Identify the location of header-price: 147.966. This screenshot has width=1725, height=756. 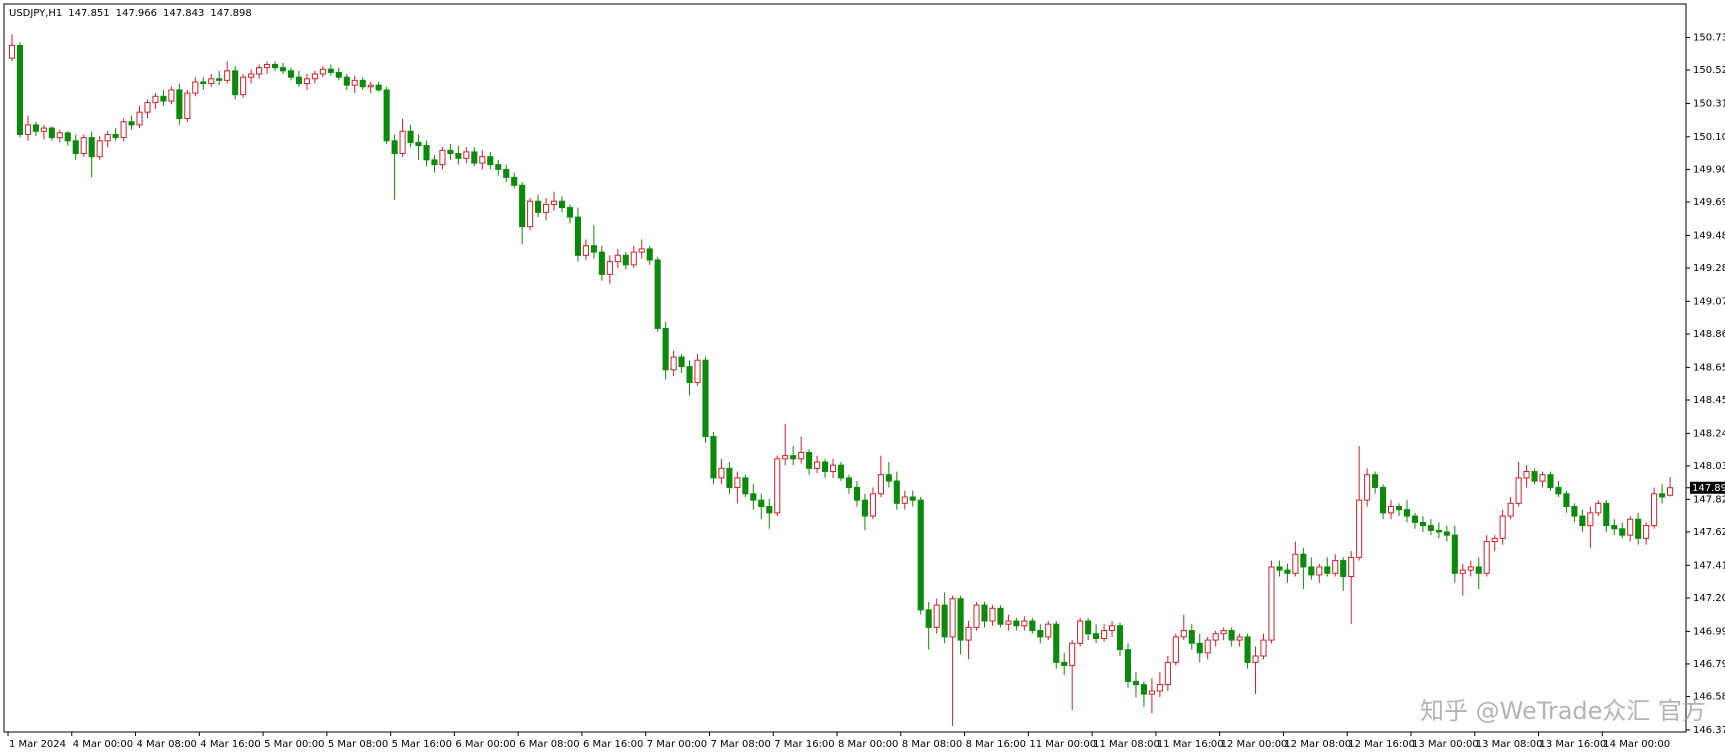
(136, 13).